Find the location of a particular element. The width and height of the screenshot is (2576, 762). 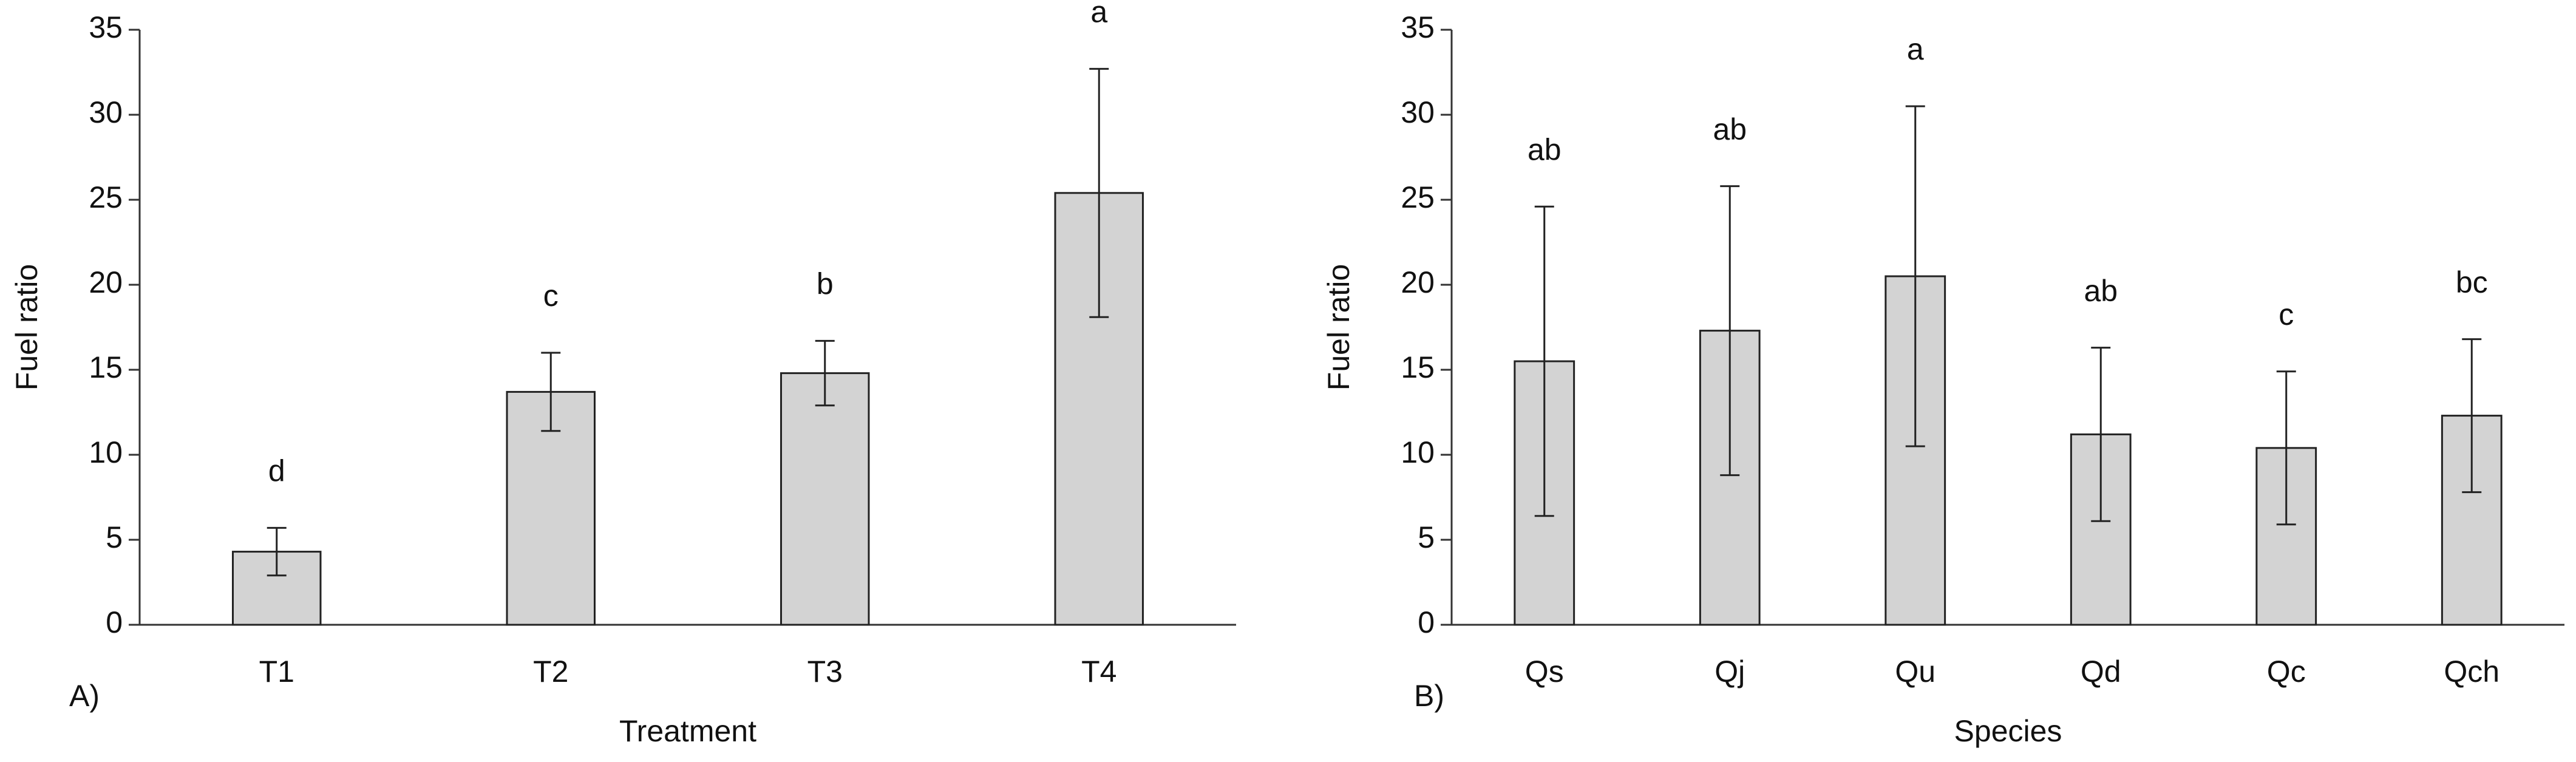

panel-label: B) is located at coordinates (1429, 696).